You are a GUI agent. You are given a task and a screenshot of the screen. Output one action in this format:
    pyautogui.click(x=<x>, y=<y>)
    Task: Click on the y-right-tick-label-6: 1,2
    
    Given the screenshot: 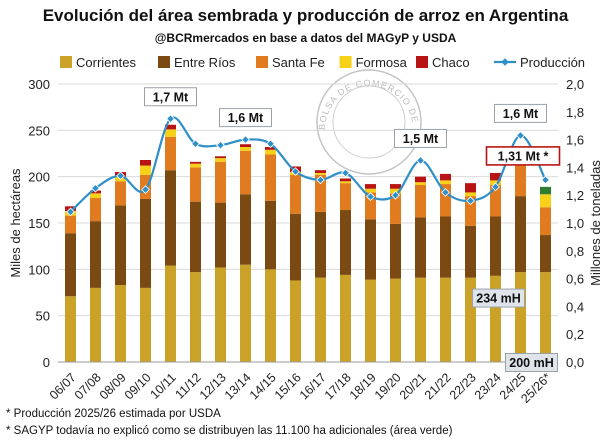 What is the action you would take?
    pyautogui.click(x=575, y=195)
    